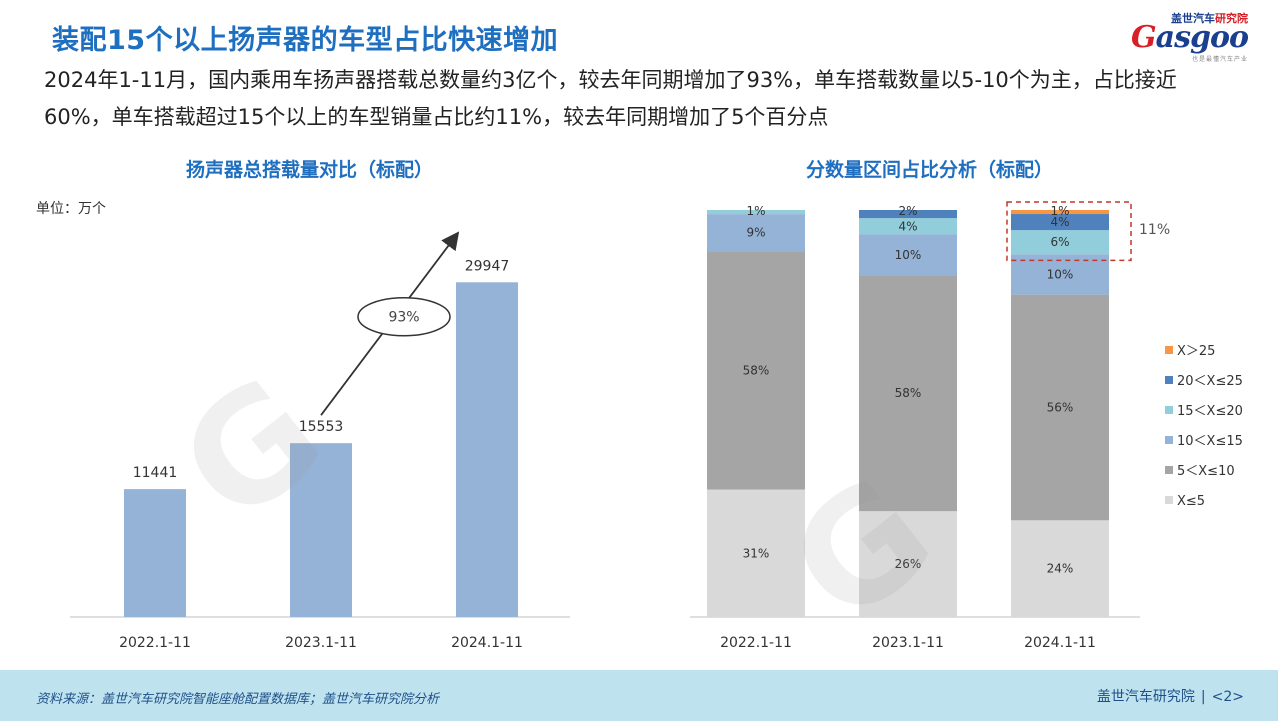 The width and height of the screenshot is (1278, 721). Describe the element at coordinates (487, 449) in the screenshot. I see `bar-2024.1-11` at that location.